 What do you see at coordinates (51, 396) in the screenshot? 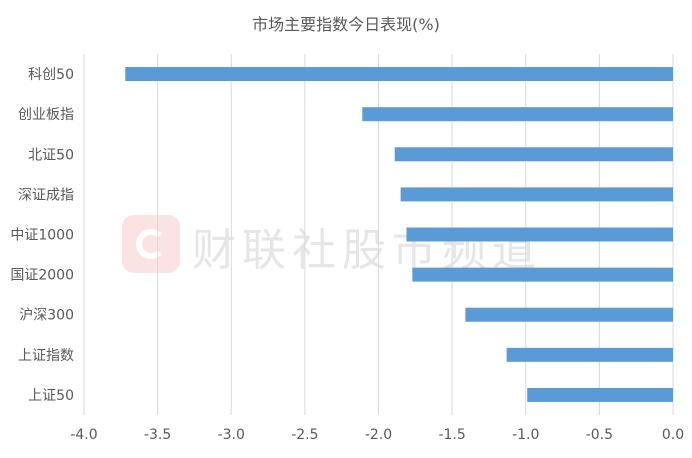
I see `y-tick-label: 上证50` at bounding box center [51, 396].